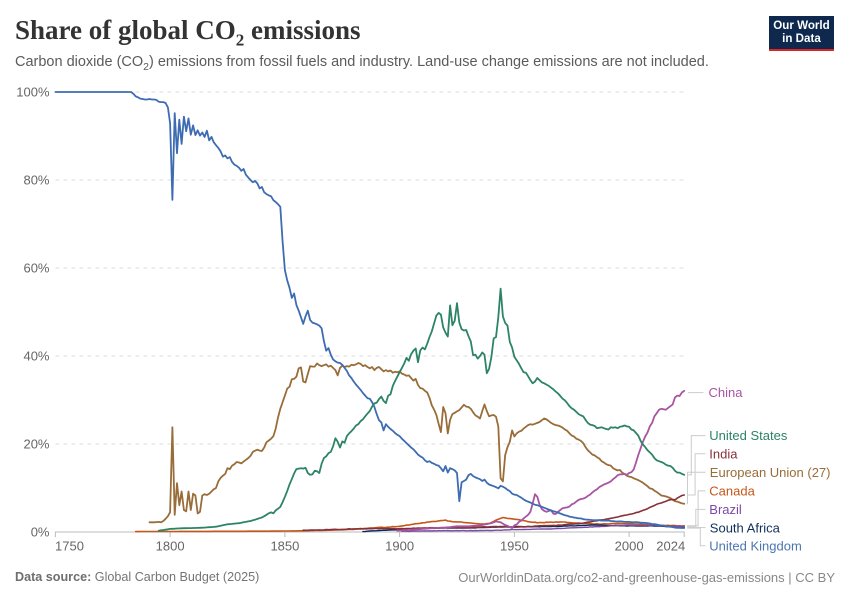 The image size is (850, 600). I want to click on svg-text: 1950, so click(514, 545).